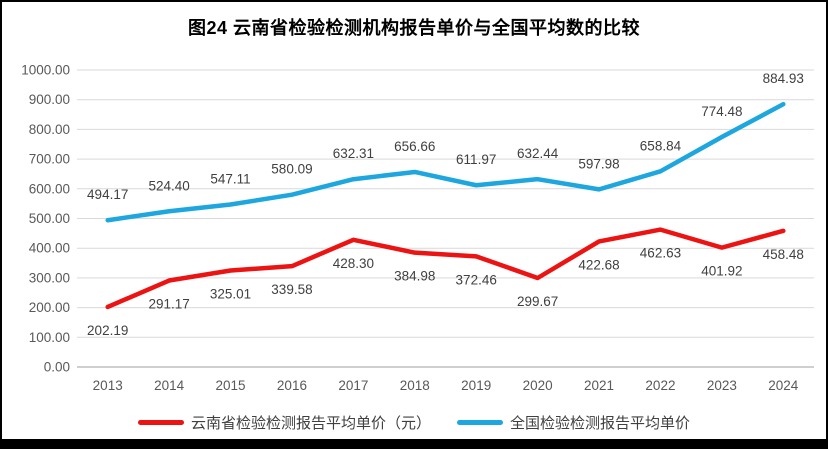  I want to click on data-label: 597.98, so click(598, 163).